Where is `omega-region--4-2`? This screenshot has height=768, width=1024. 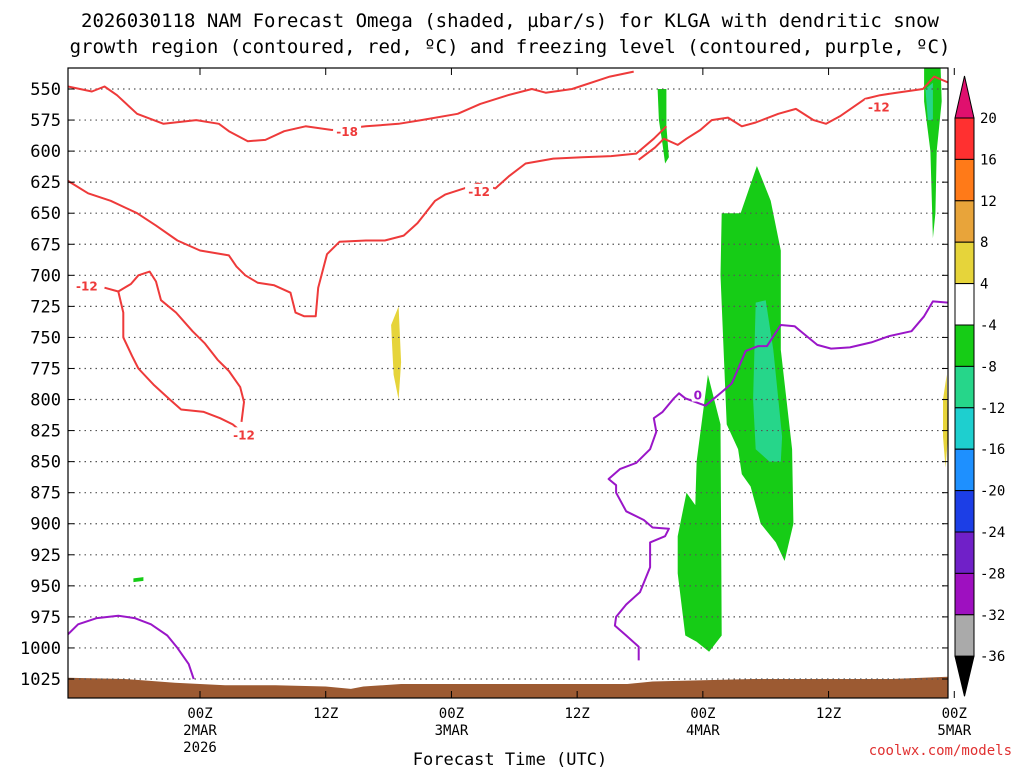 omega-region--4-2 is located at coordinates (699, 513).